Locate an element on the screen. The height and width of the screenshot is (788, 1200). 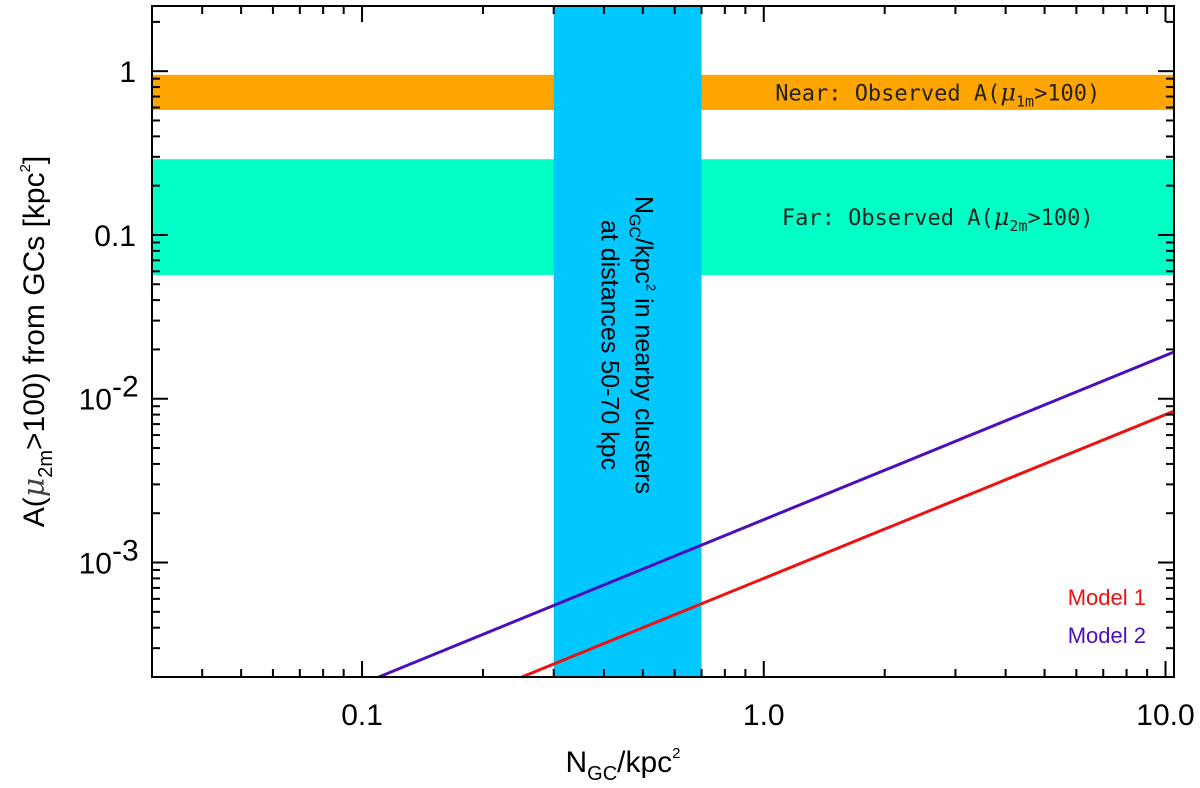
vertical-band-label-text: in nearby clusters is located at coordinates (644, 392).